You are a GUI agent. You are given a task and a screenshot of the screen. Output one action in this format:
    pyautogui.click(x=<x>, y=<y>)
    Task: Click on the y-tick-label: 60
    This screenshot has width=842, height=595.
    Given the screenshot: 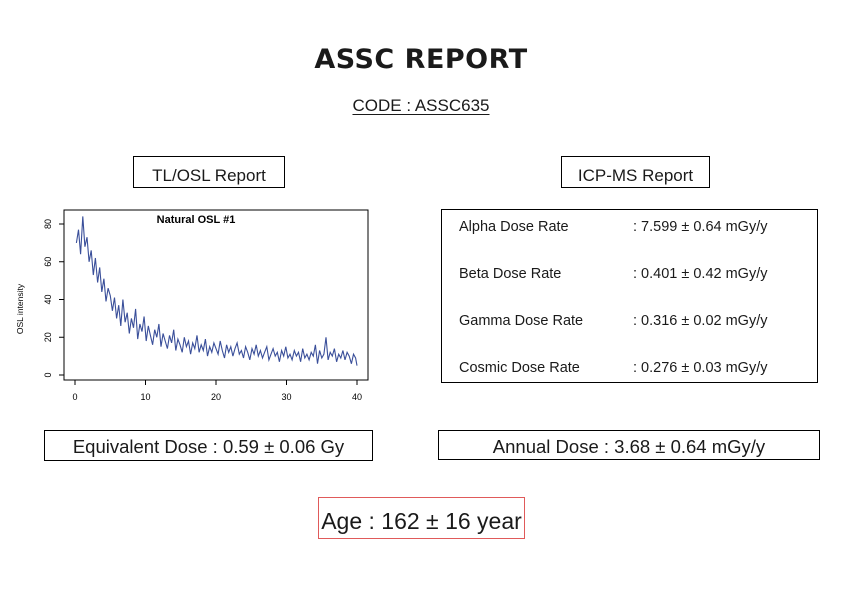 What is the action you would take?
    pyautogui.click(x=48, y=262)
    